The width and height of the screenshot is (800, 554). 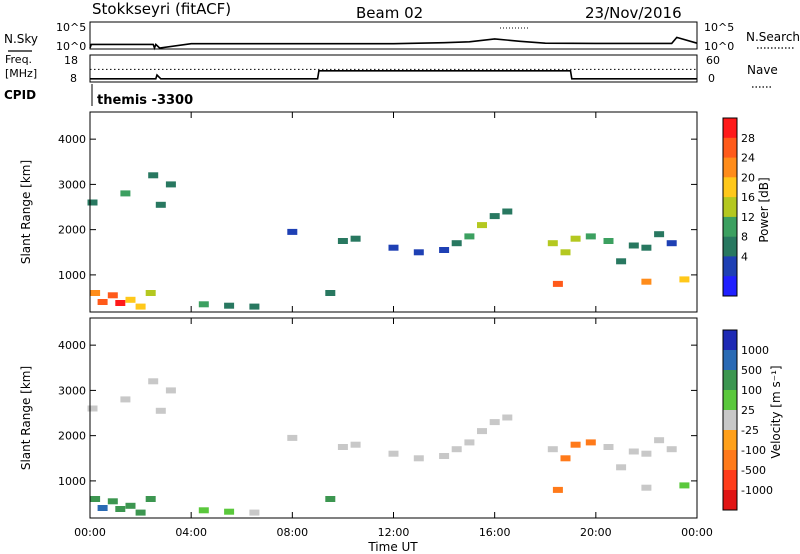 What do you see at coordinates (161, 9) in the screenshot?
I see `station-title: Stokkseyri (fitACF)` at bounding box center [161, 9].